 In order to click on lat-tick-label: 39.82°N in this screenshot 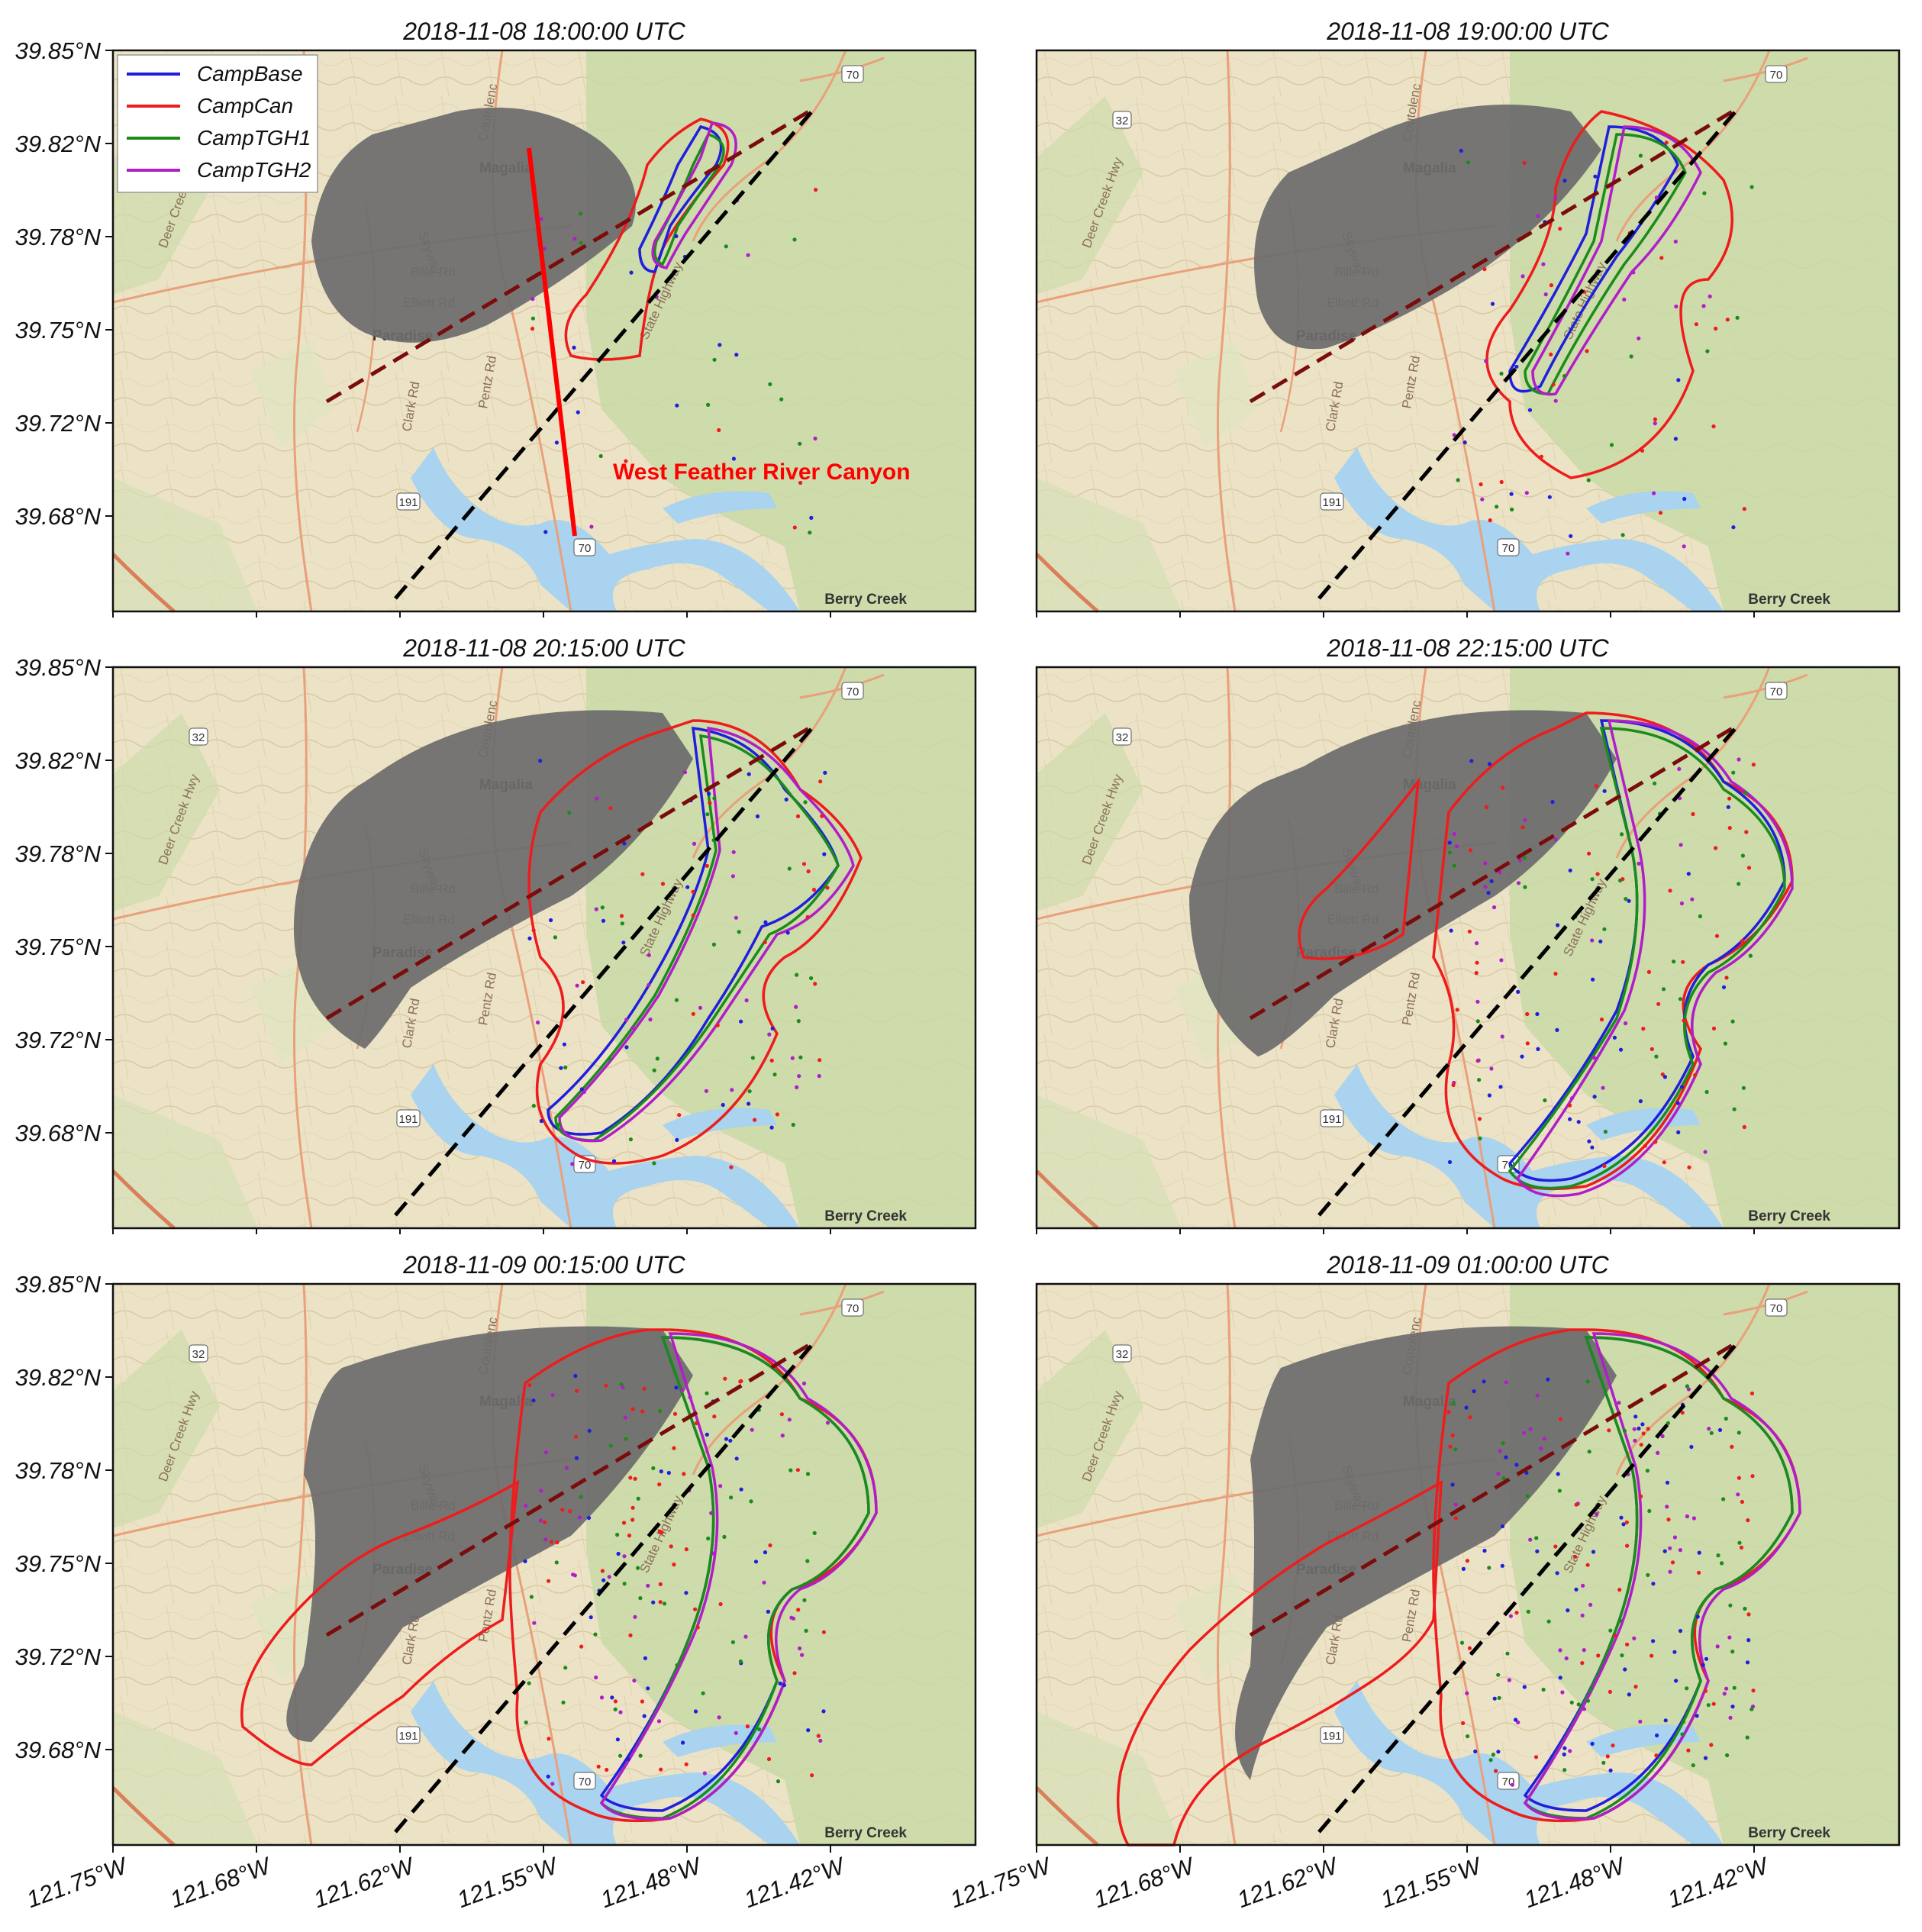, I will do `click(59, 1377)`.